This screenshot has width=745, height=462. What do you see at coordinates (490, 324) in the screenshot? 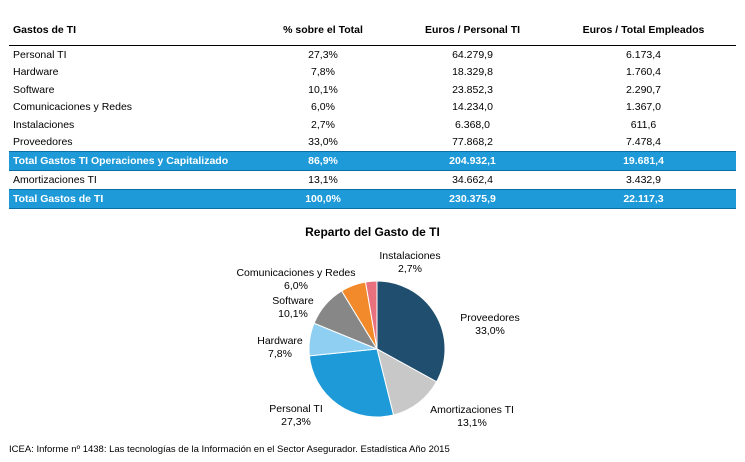
I see `pie-label-proveedores: Proveedores 33,0%` at bounding box center [490, 324].